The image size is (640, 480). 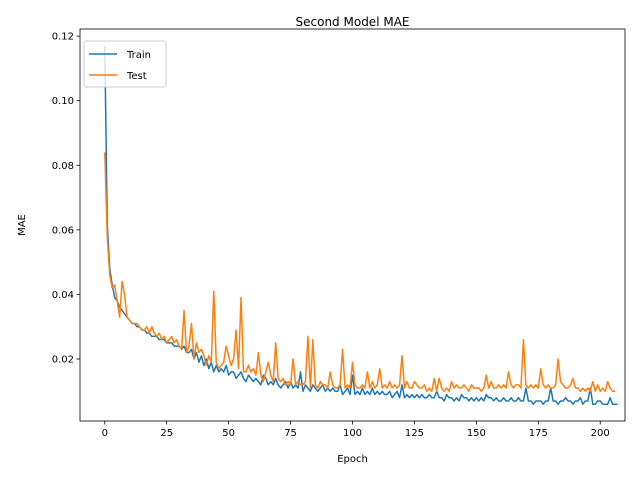 I want to click on x-tick-label: 200, so click(x=600, y=433).